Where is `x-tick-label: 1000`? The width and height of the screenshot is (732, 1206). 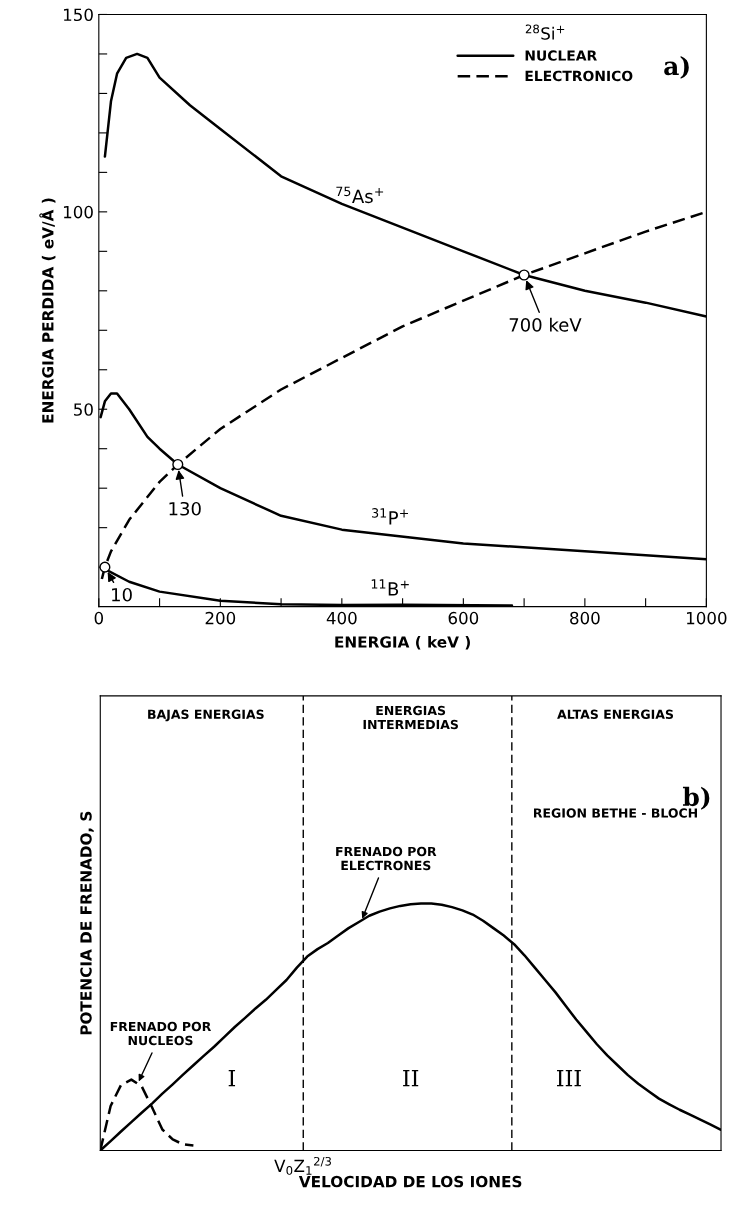 x-tick-label: 1000 is located at coordinates (707, 618).